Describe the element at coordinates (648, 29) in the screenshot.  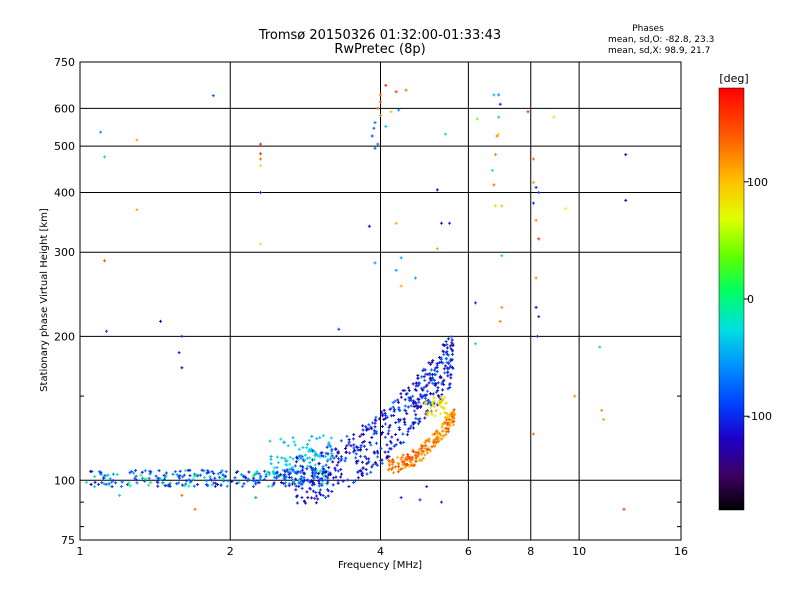
I see `phases-title: Phases` at that location.